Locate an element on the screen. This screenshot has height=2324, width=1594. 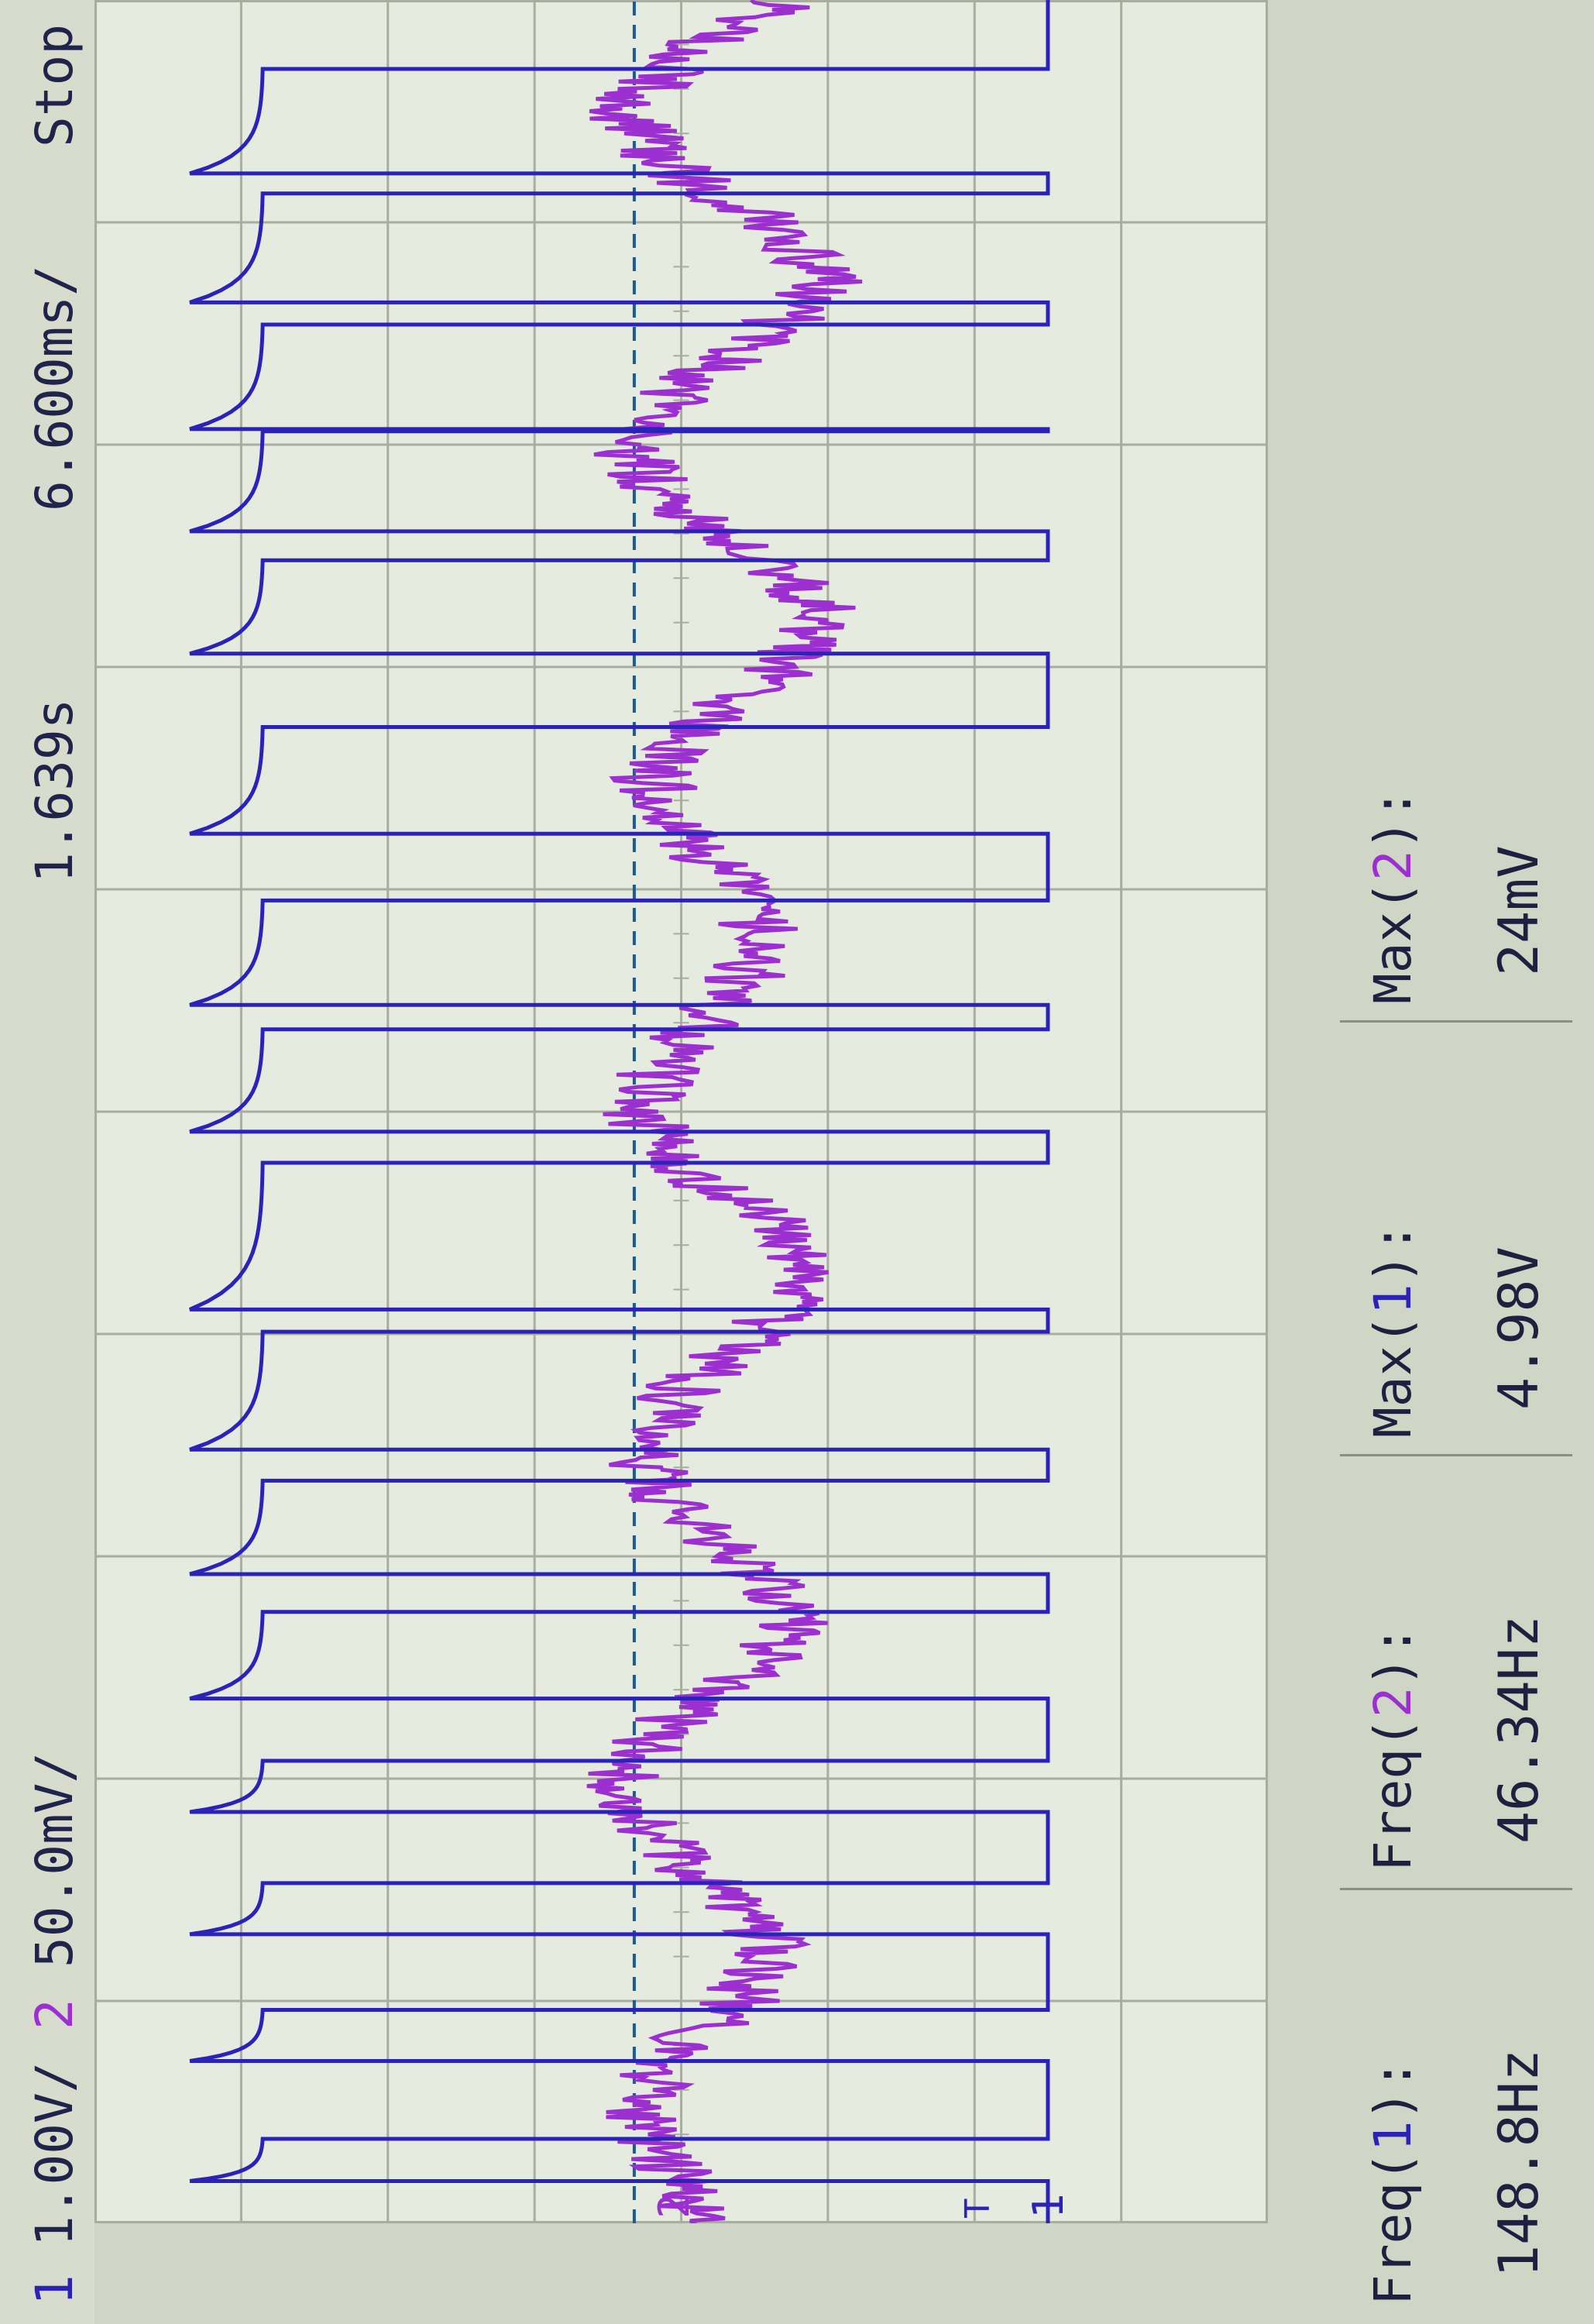
measurement-max-1: Max(1): 4.98V is located at coordinates (1457, 1330).